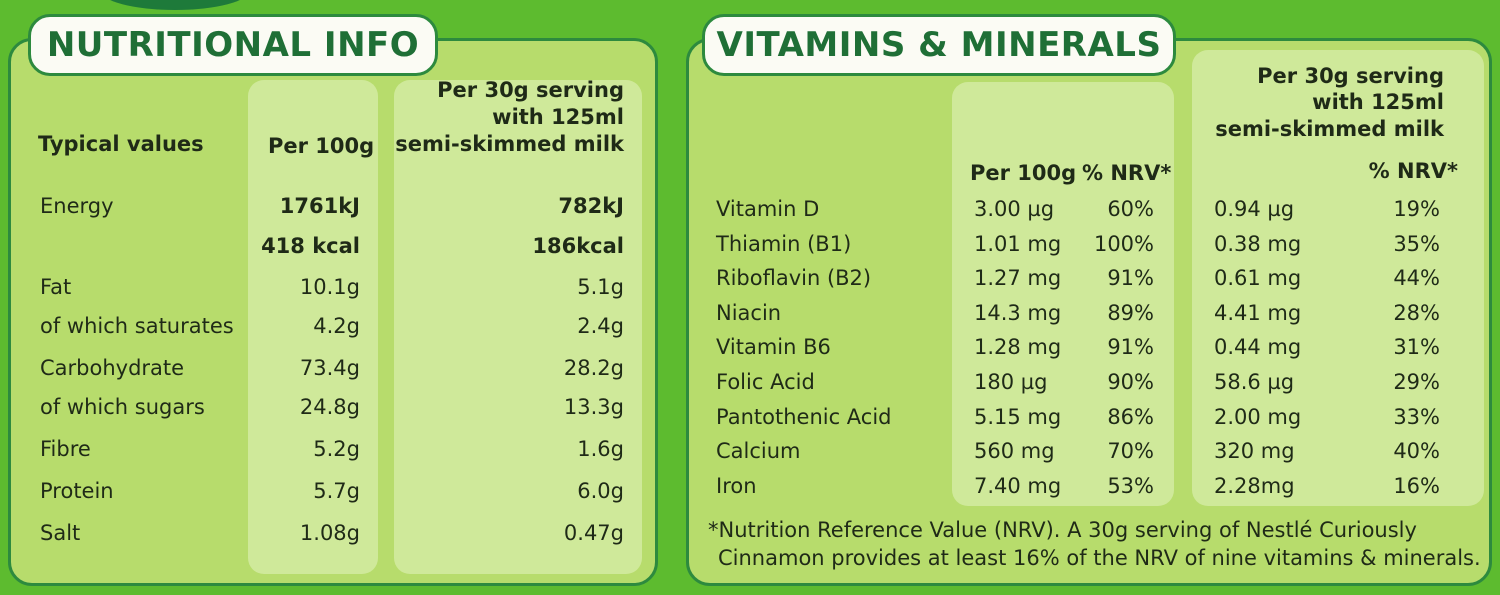 The width and height of the screenshot is (1500, 595). What do you see at coordinates (1254, 451) in the screenshot?
I see `vitamin-row-serving: 320 mg` at bounding box center [1254, 451].